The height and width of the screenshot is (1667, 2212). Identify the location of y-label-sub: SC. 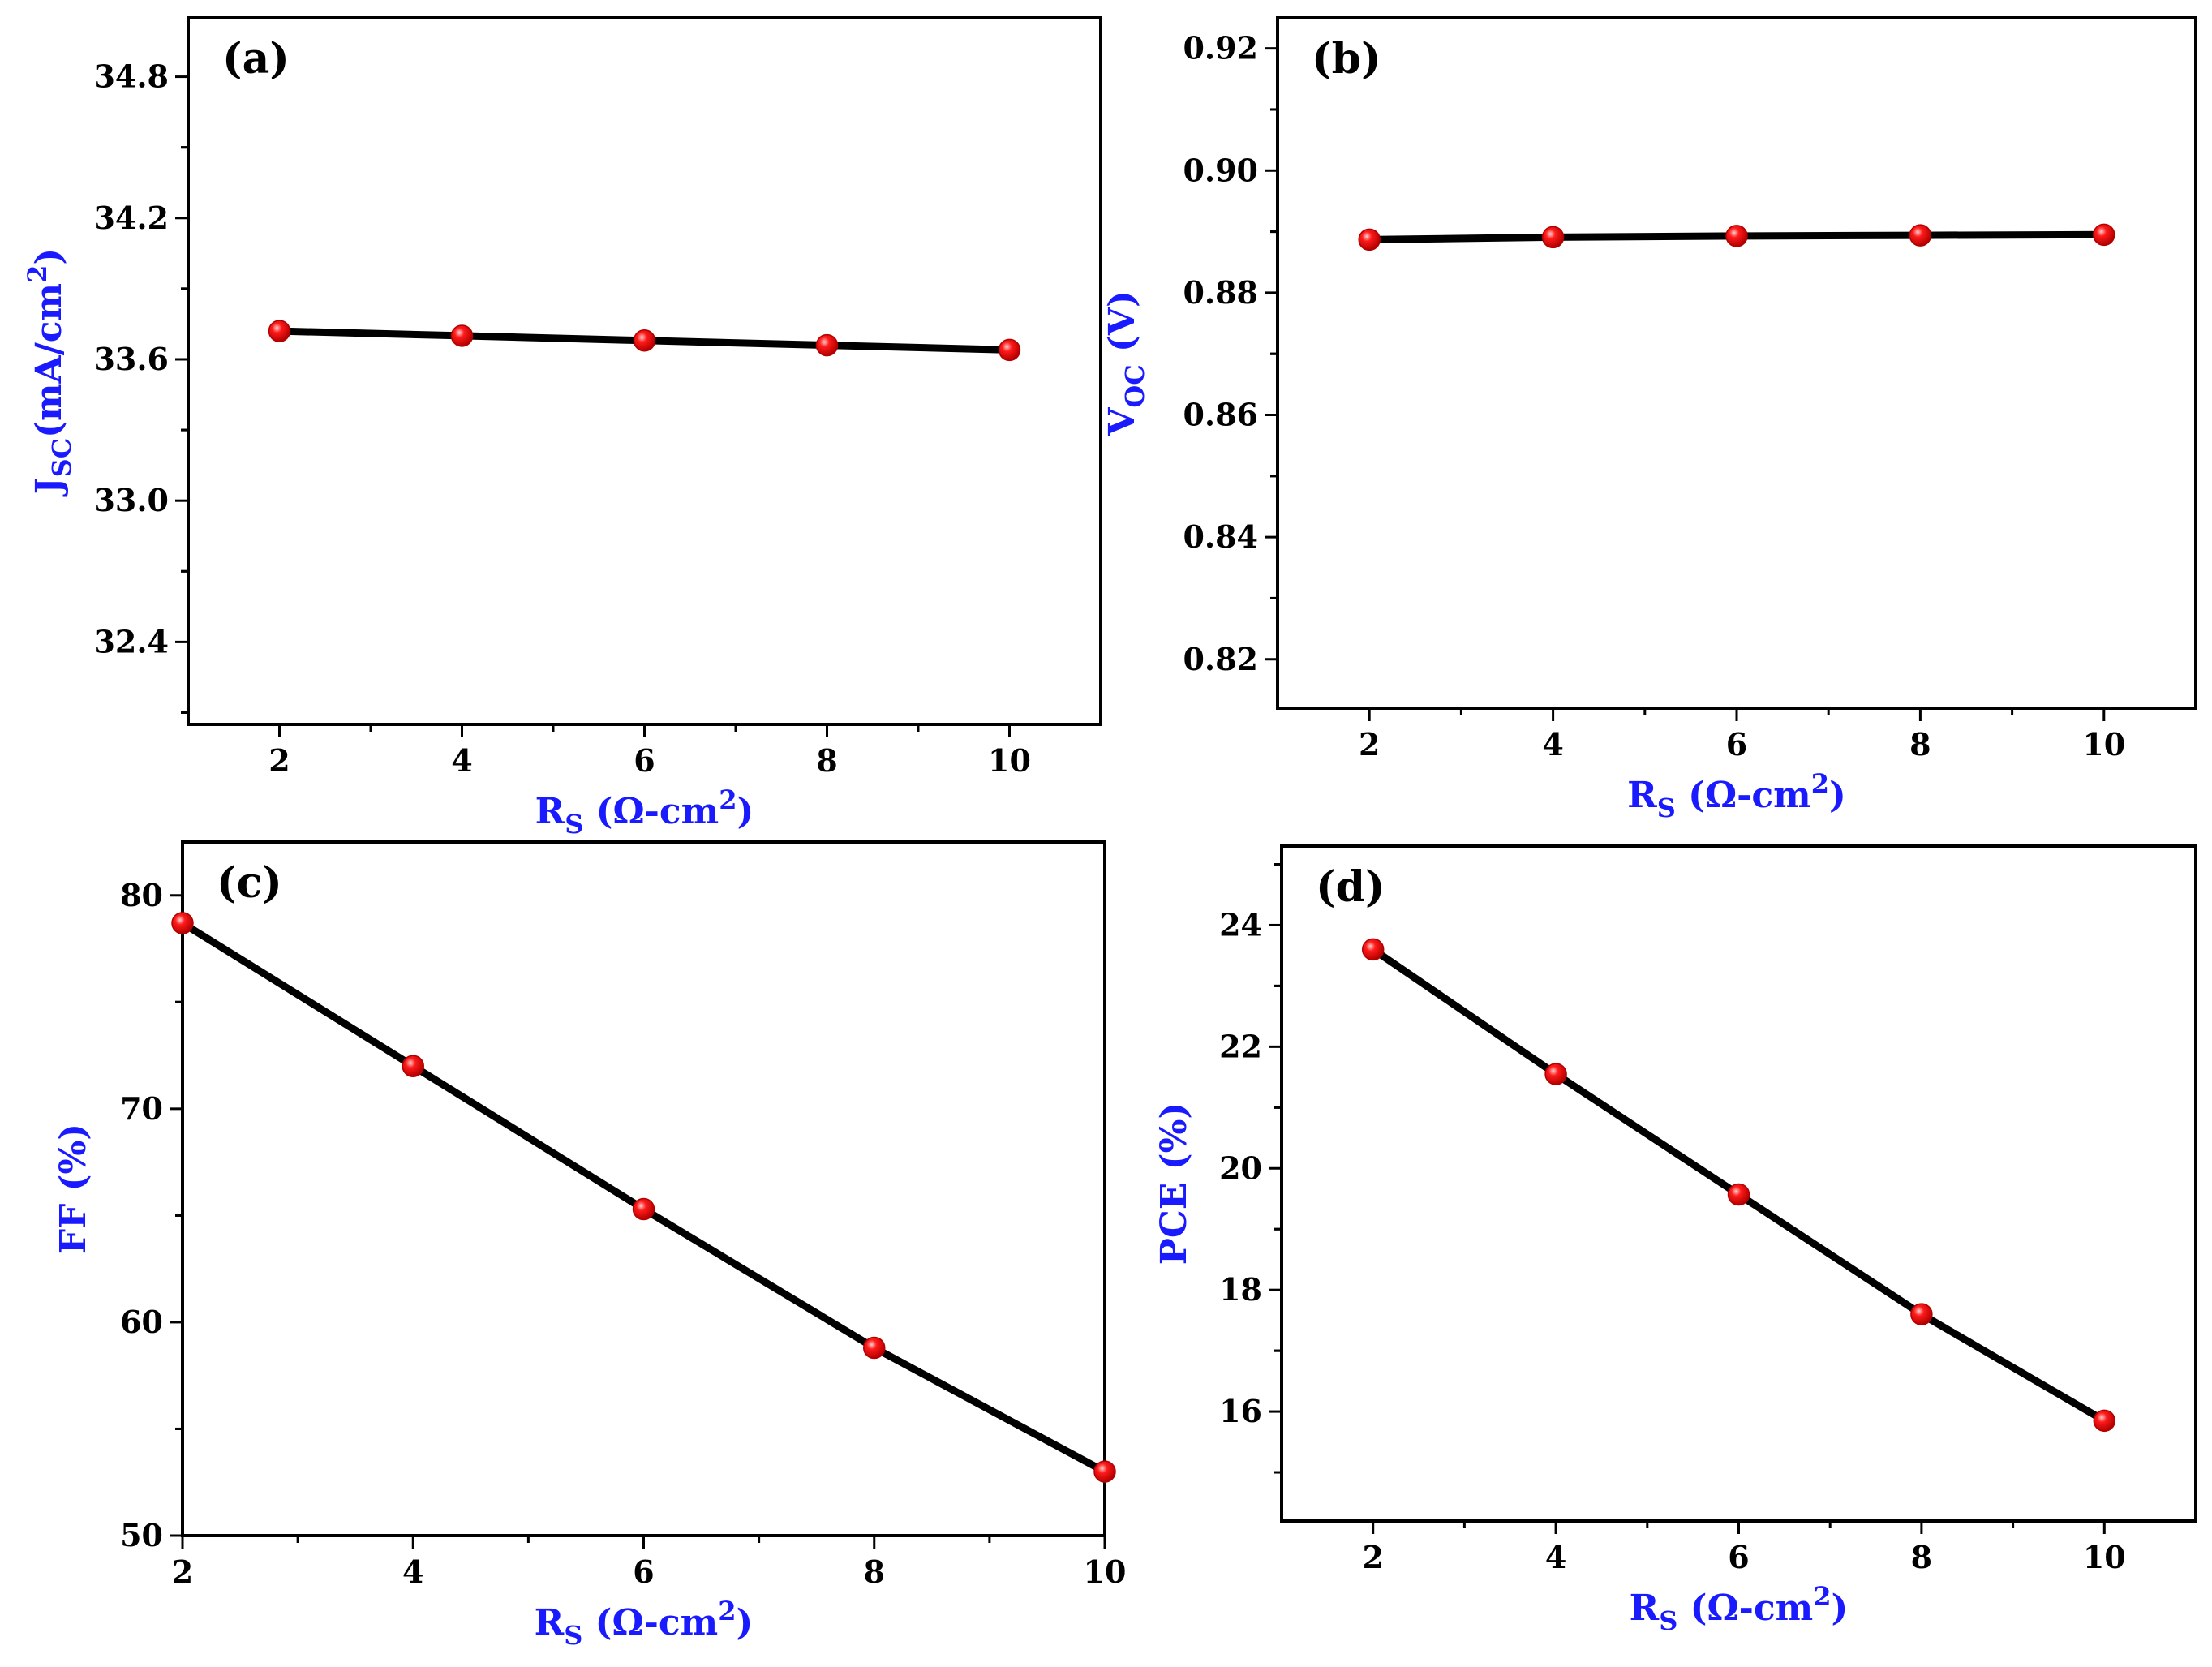
(61, 458).